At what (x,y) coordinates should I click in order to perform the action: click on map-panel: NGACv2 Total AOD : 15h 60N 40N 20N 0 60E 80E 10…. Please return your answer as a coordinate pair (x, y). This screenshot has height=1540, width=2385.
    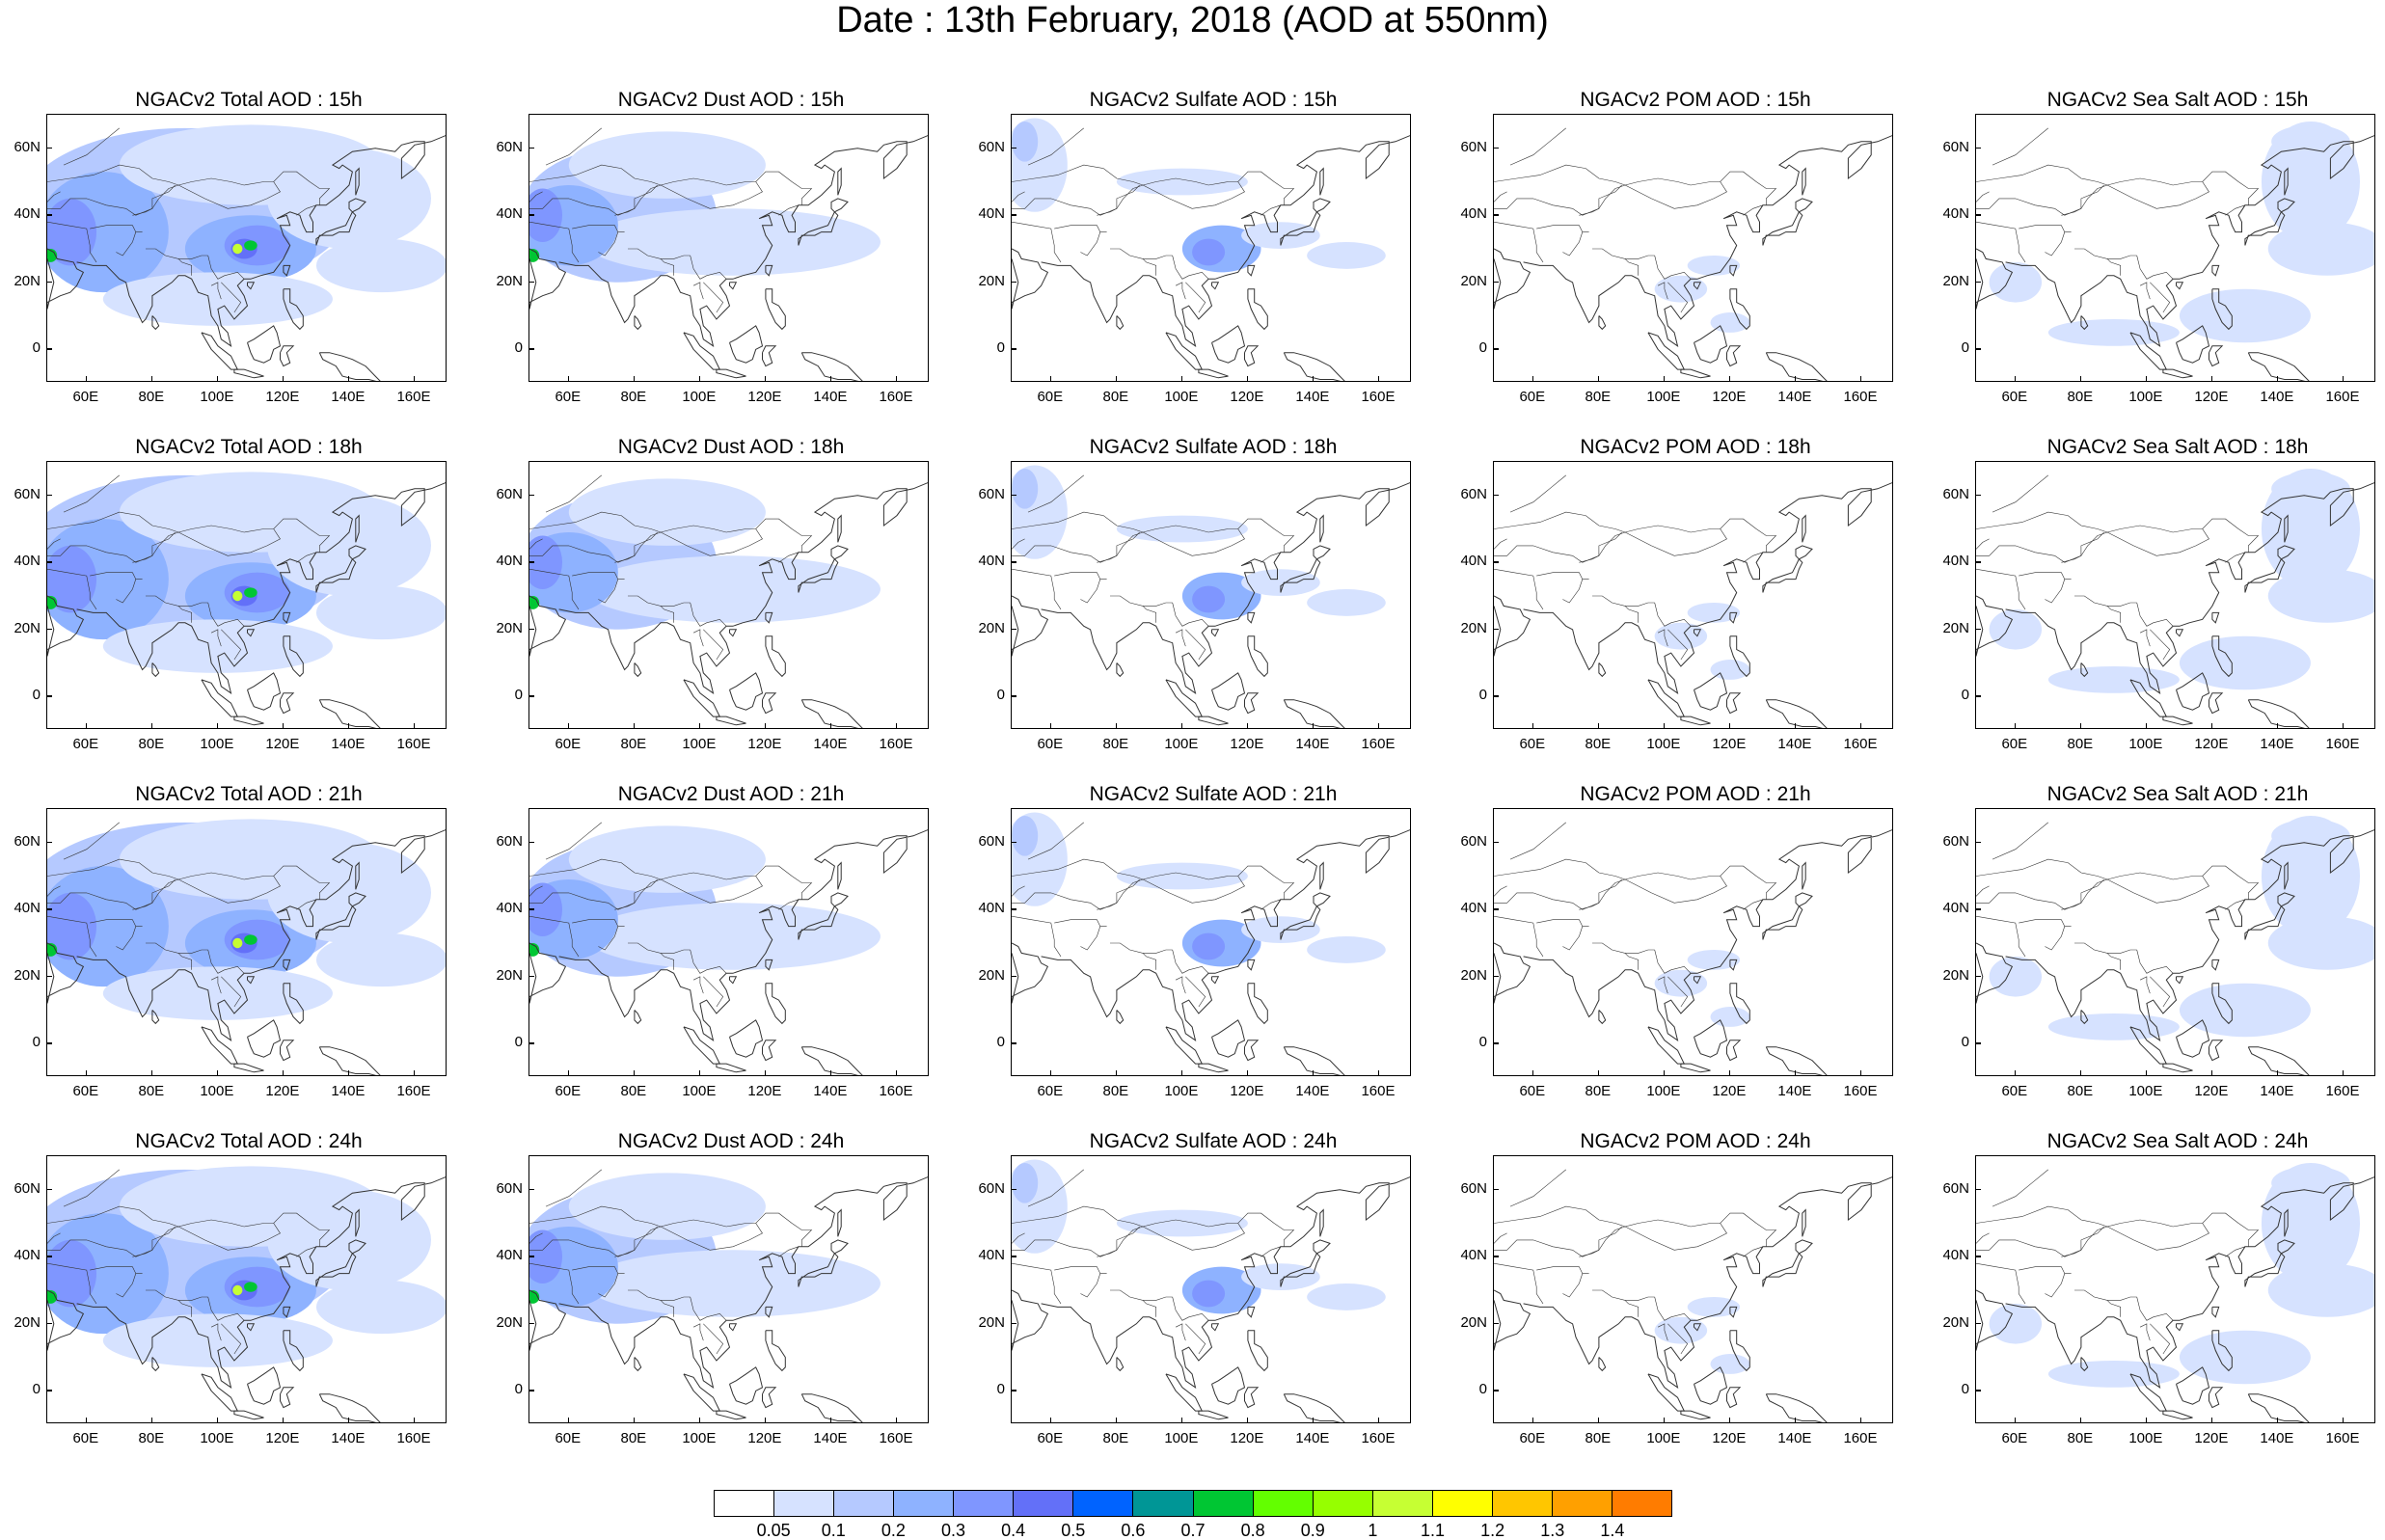
    Looking at the image, I should click on (226, 246).